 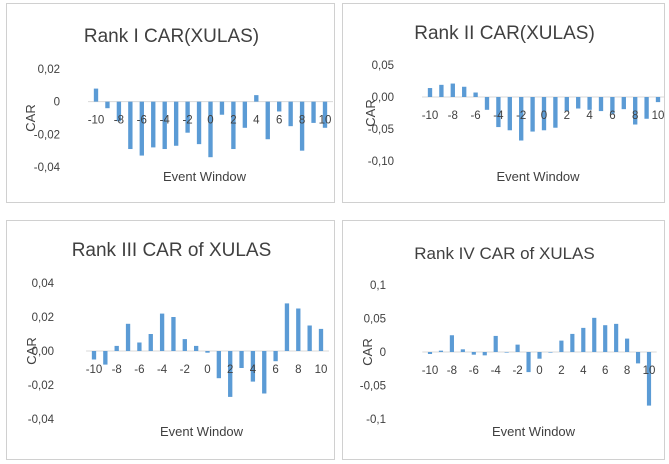 I want to click on y-tick-label: 0,02, so click(x=49, y=70).